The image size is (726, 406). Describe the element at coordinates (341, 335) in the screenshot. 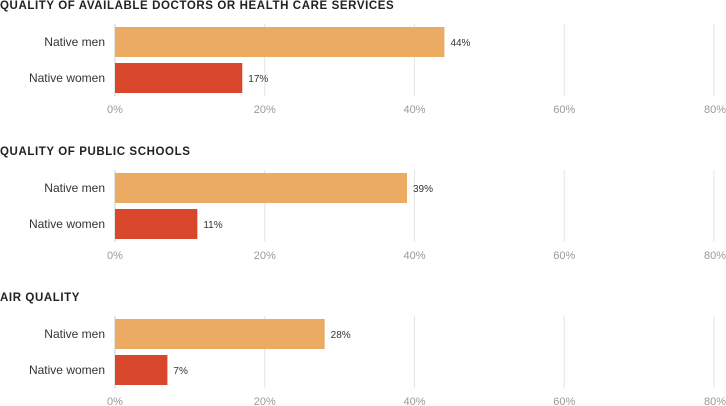

I see `value-label: 28%` at that location.